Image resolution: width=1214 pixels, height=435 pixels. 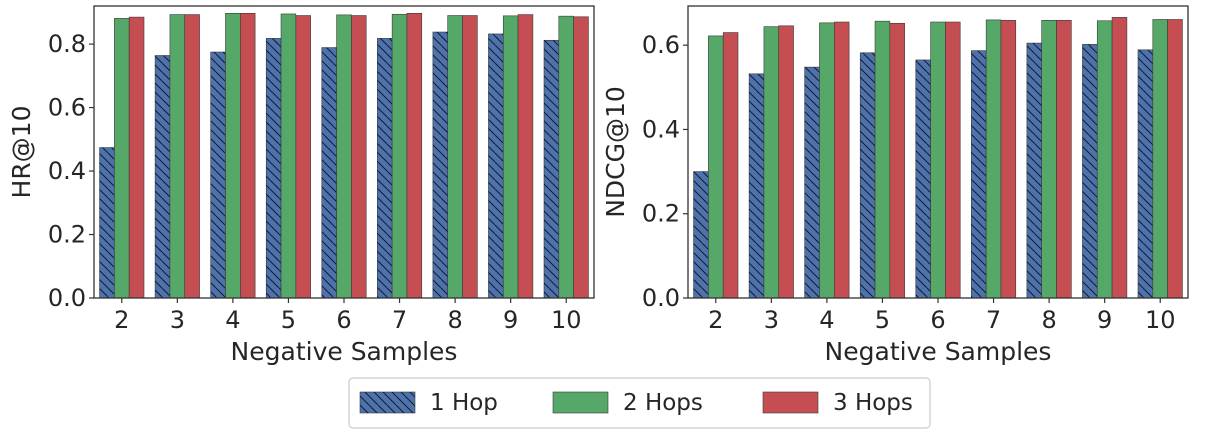 I want to click on legend: 1 Hop 2 Hops 3 Hops, so click(x=639, y=403).